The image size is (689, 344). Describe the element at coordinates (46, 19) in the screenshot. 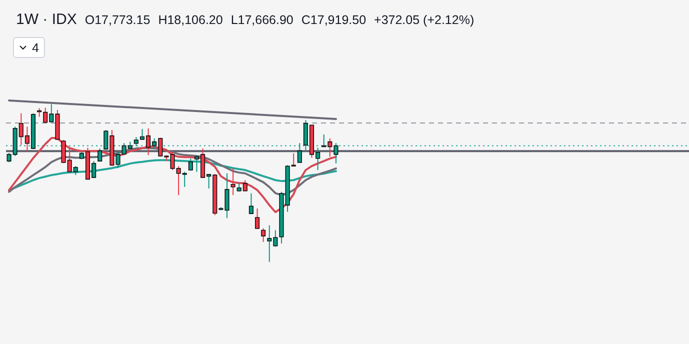

I see `chart-title: 1W · IDX` at that location.